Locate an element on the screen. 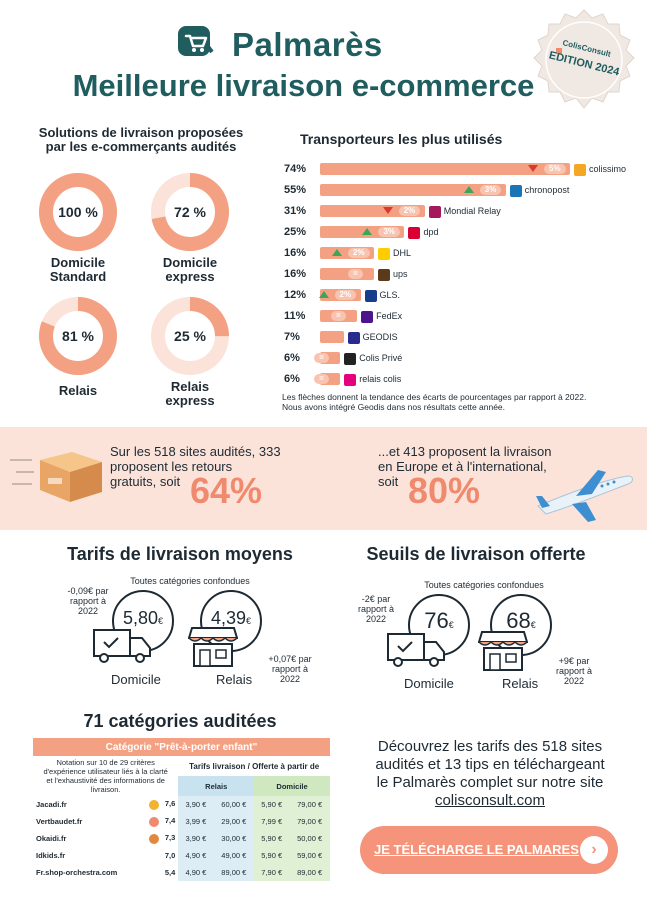 The width and height of the screenshot is (647, 915). donut-label-line2: Standard is located at coordinates (78, 276).